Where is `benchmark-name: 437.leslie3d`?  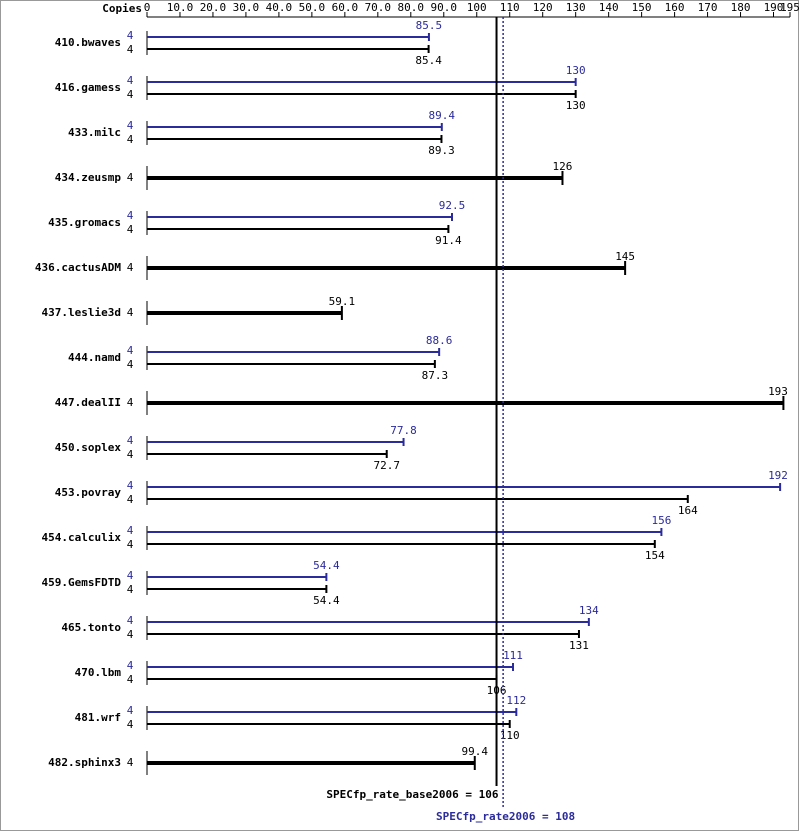
benchmark-name: 437.leslie3d is located at coordinates (81, 312).